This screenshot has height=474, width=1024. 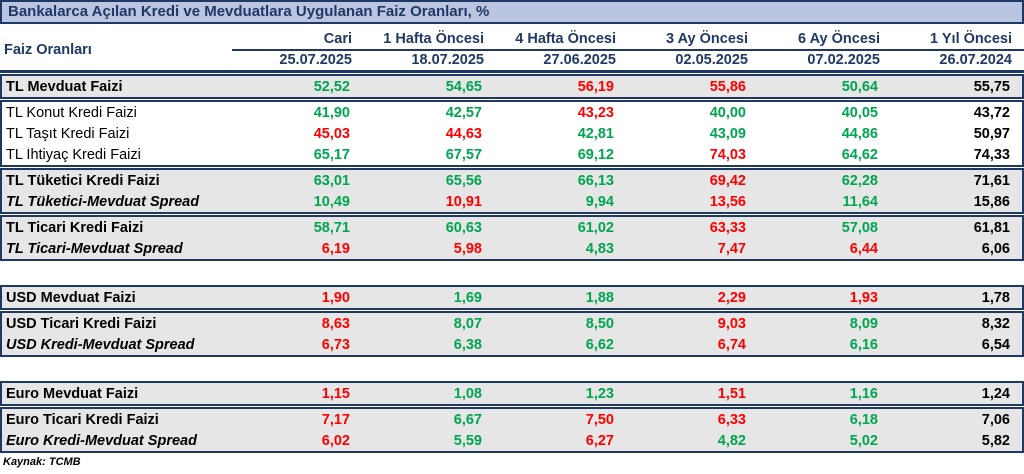 I want to click on column-header: Cari, so click(x=337, y=39).